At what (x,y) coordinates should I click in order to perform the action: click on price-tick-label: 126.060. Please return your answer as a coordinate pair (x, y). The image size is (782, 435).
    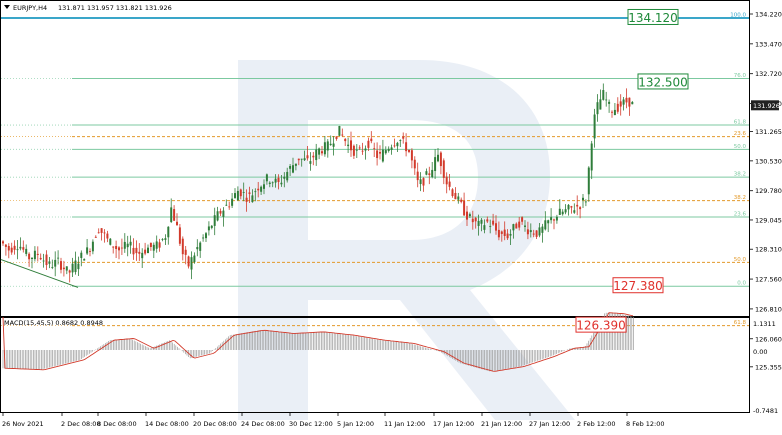
    Looking at the image, I should click on (768, 339).